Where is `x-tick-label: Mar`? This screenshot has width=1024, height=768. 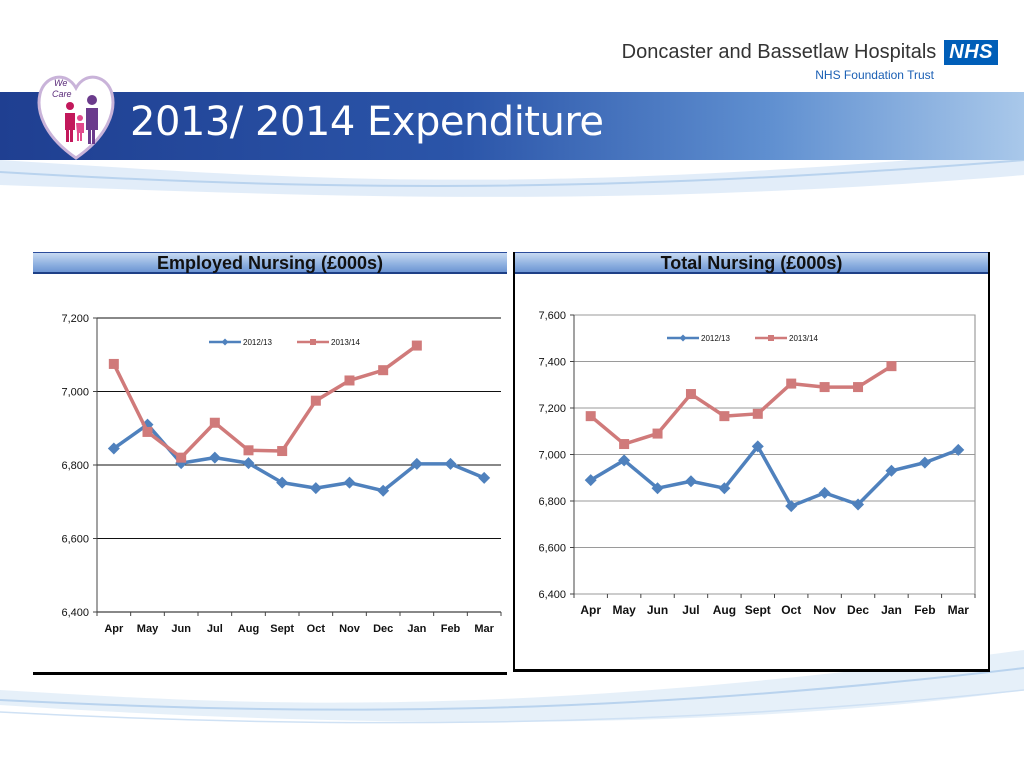 x-tick-label: Mar is located at coordinates (484, 629).